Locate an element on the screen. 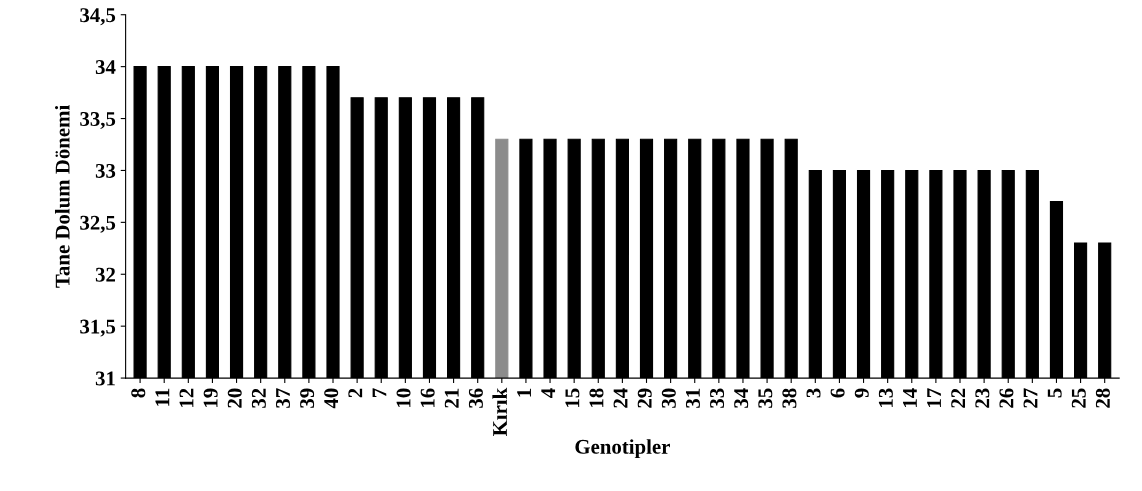  x-tick-label: 23 is located at coordinates (982, 398).